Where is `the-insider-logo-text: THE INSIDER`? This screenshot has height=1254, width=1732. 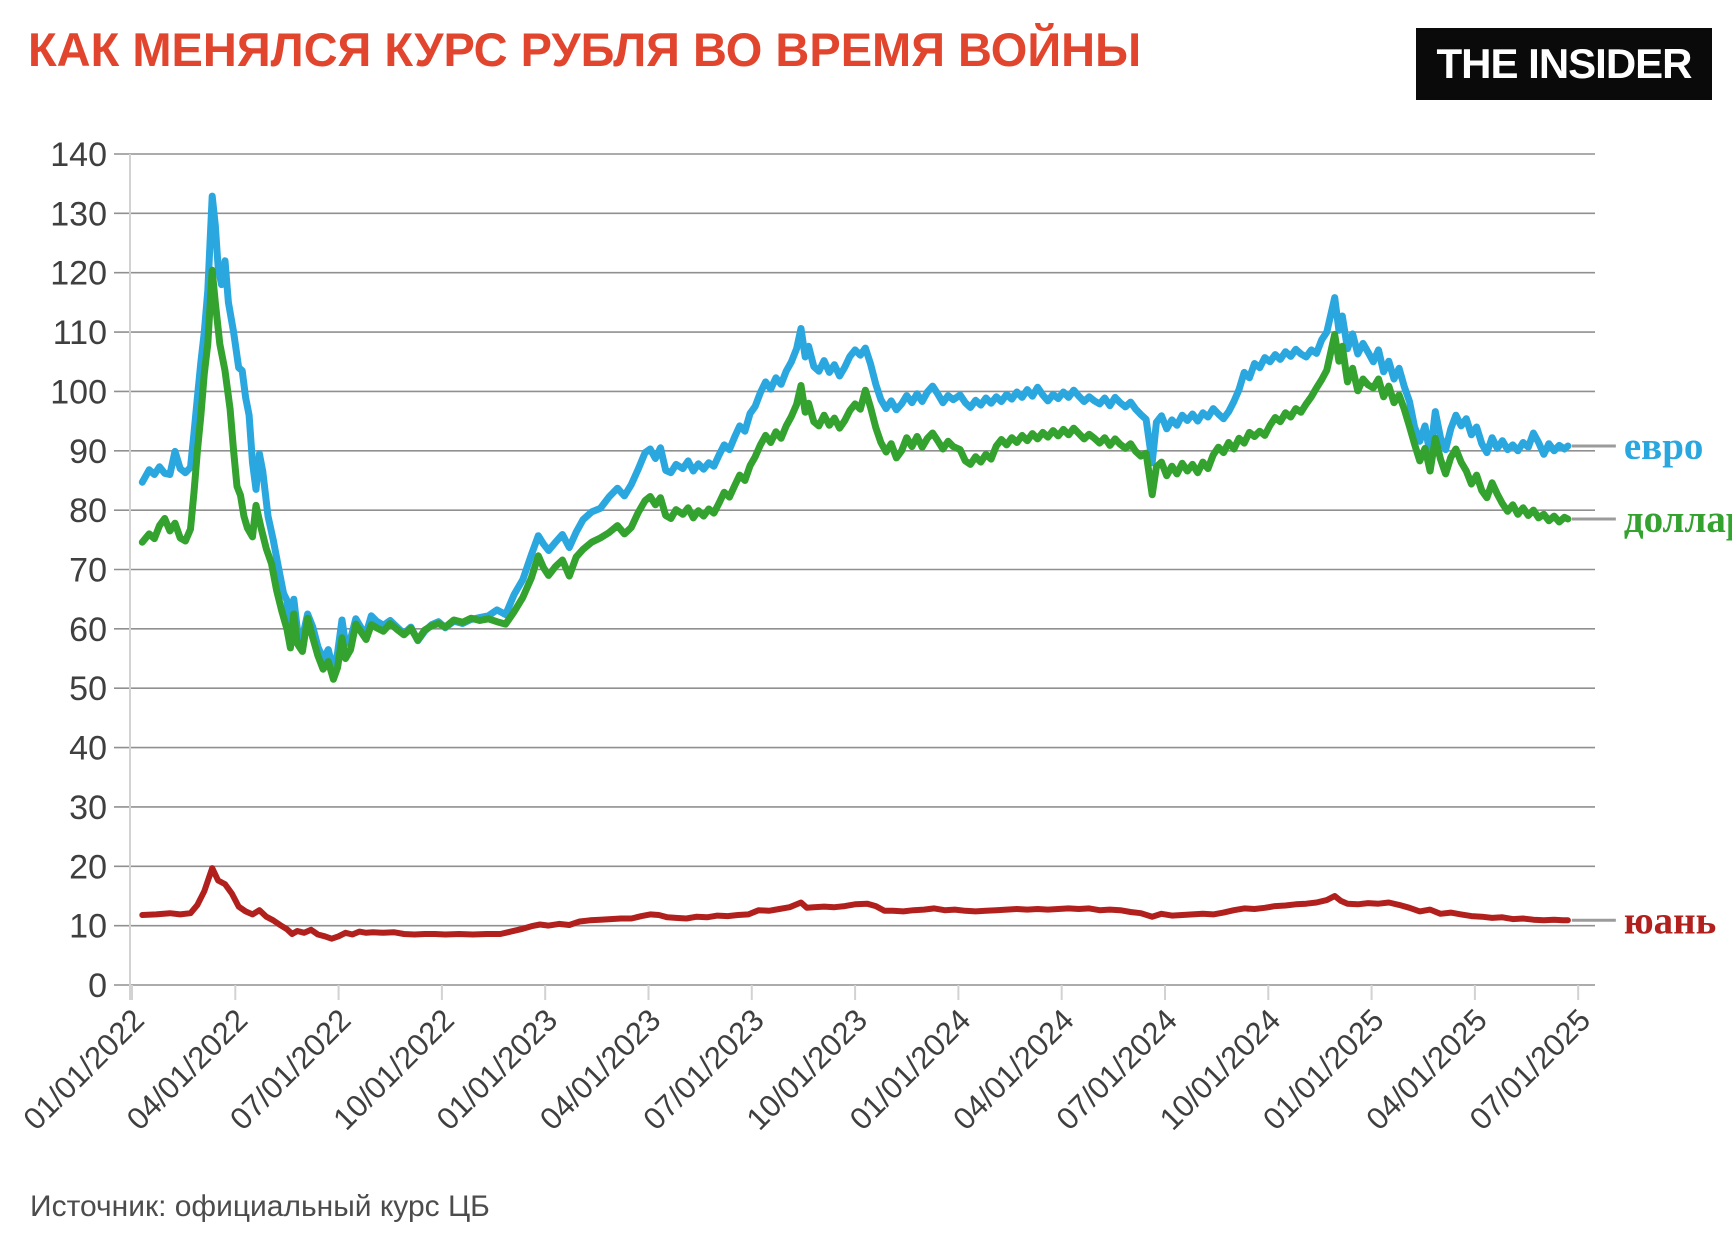
the-insider-logo-text: THE INSIDER is located at coordinates (1564, 63).